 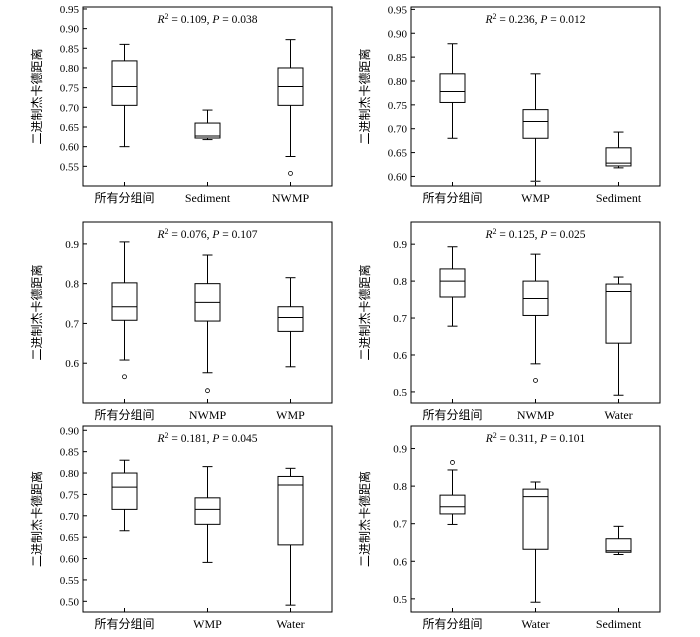 I want to click on stats-annotation: R2 = 0.125, P = 0.025, so click(x=534, y=234).